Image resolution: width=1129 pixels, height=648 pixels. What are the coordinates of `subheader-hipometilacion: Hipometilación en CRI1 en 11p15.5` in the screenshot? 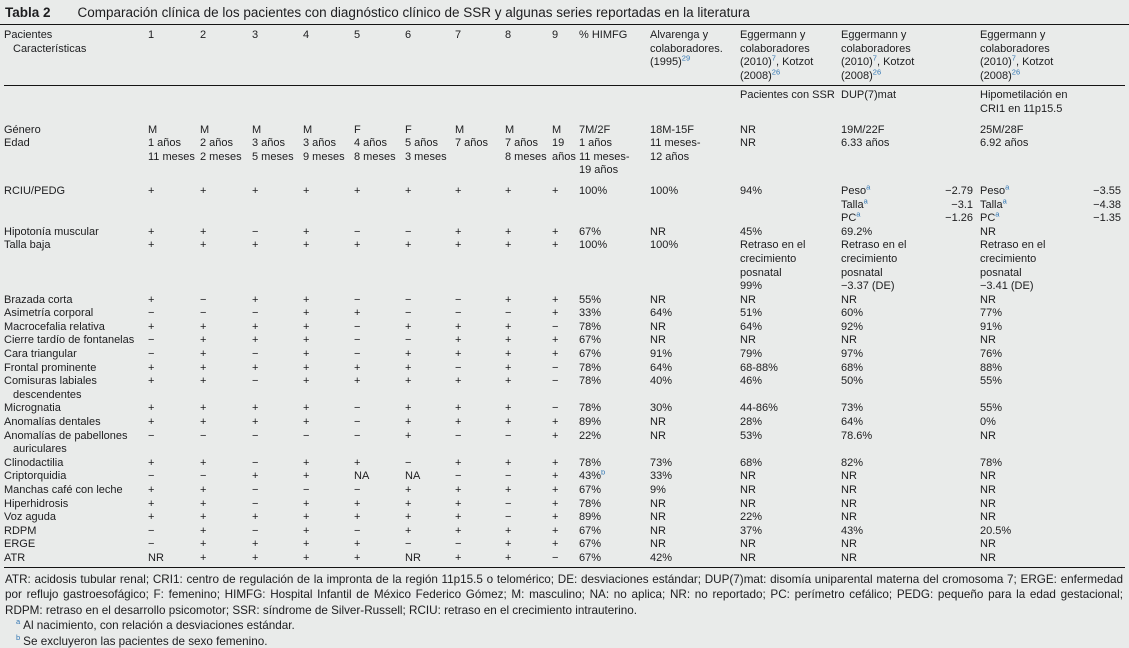 It's located at (1024, 102).